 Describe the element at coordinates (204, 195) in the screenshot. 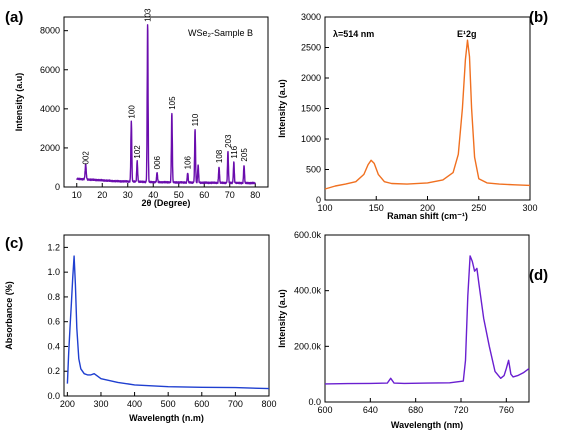

I see `x-tick-label: 60` at that location.